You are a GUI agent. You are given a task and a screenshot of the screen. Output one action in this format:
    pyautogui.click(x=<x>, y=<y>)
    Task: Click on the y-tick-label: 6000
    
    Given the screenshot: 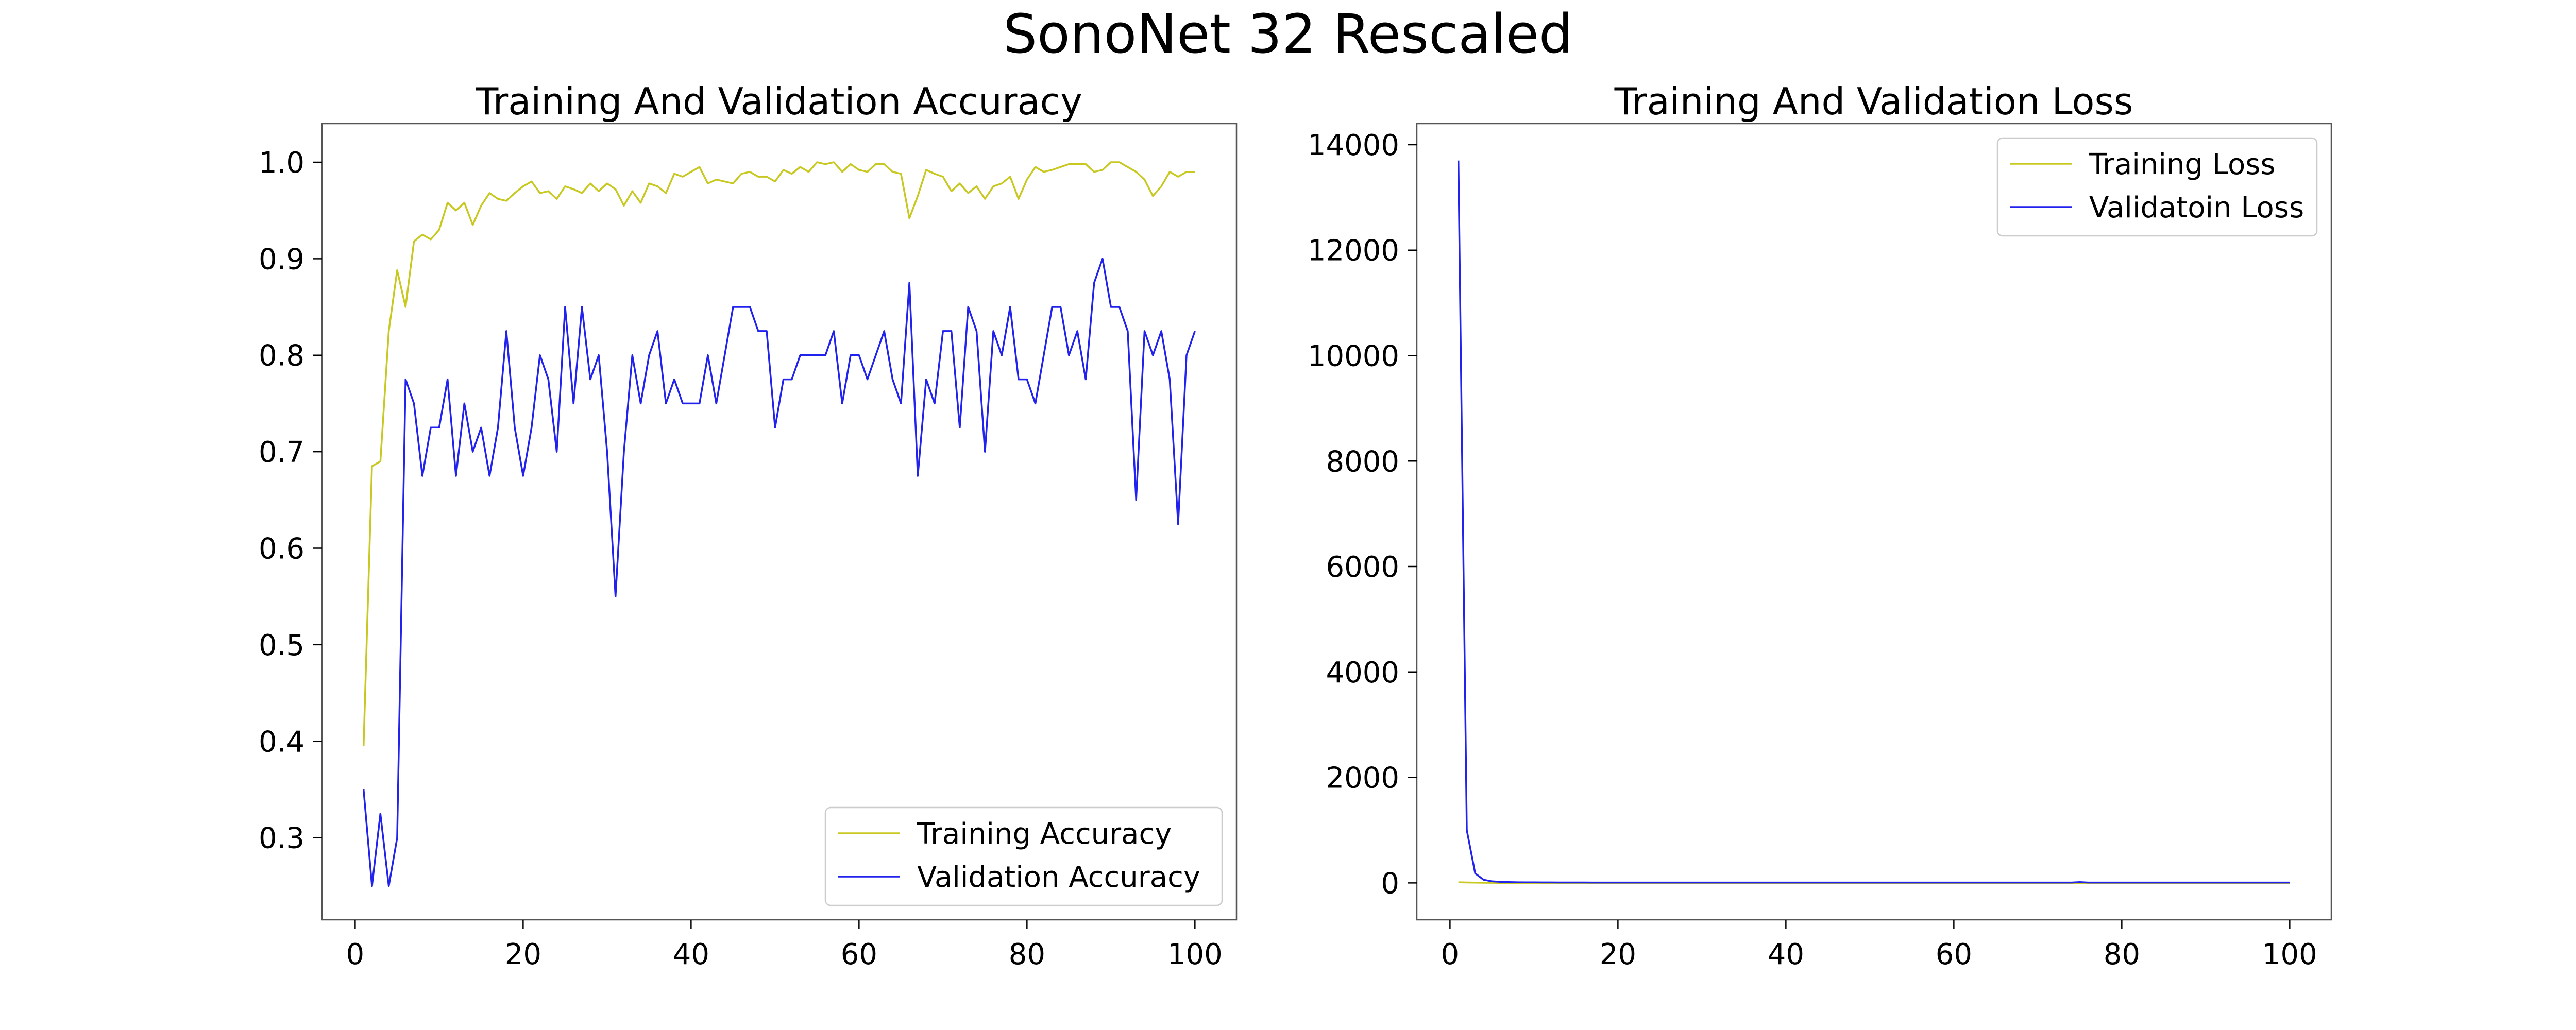 What is the action you would take?
    pyautogui.click(x=1362, y=567)
    